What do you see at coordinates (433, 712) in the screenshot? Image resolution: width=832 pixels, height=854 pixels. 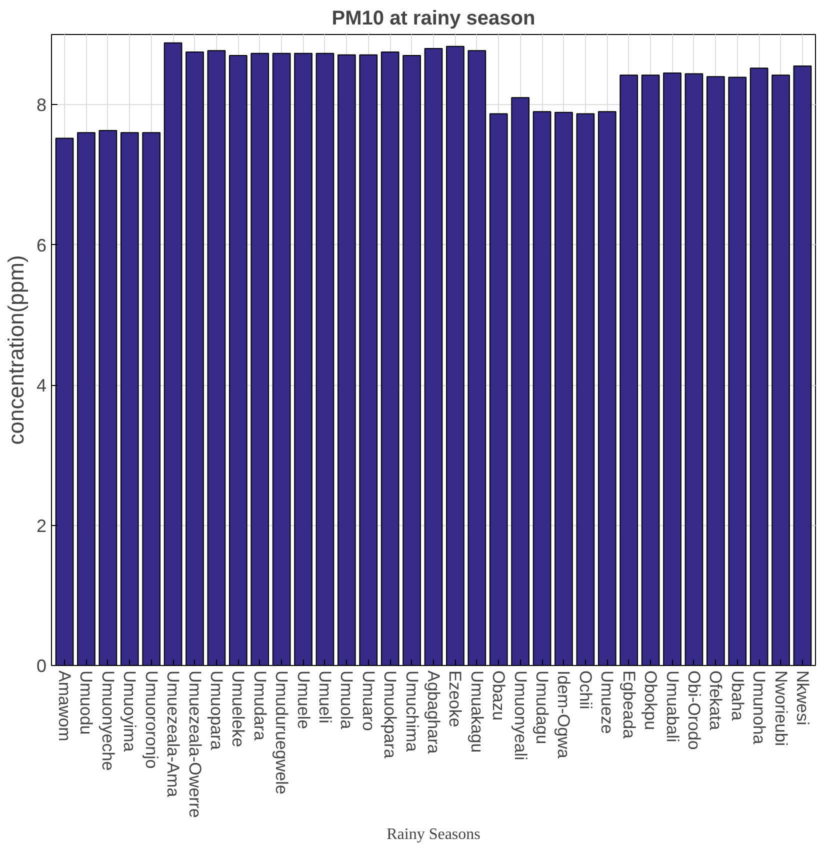 I see `x-tick-label: Agbaghara` at bounding box center [433, 712].